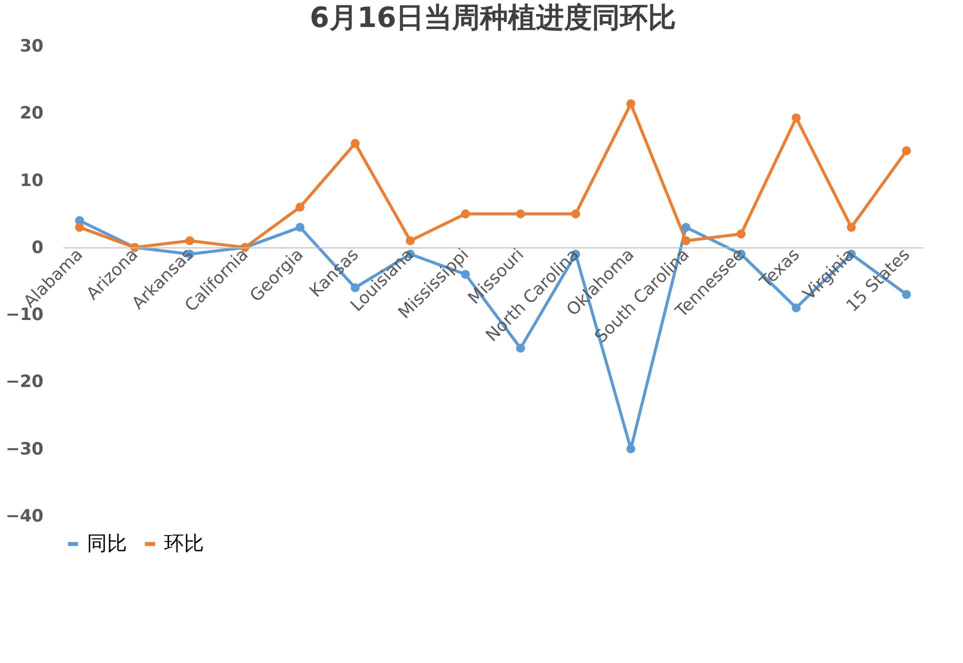 This screenshot has width=963, height=663. I want to click on legend-label: 同比, so click(107, 543).